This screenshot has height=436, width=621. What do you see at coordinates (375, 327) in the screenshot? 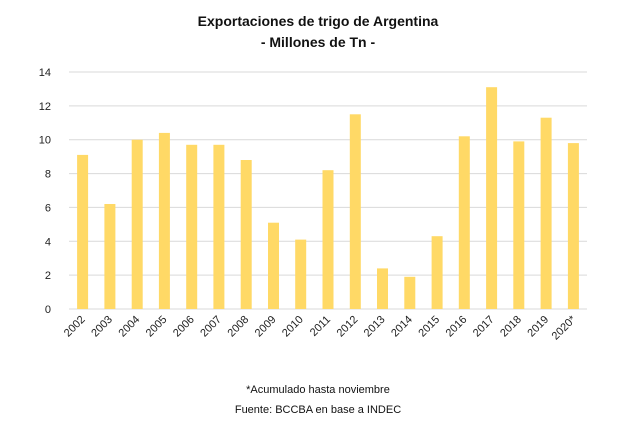
I see `x-tick-label: 2013` at bounding box center [375, 327].